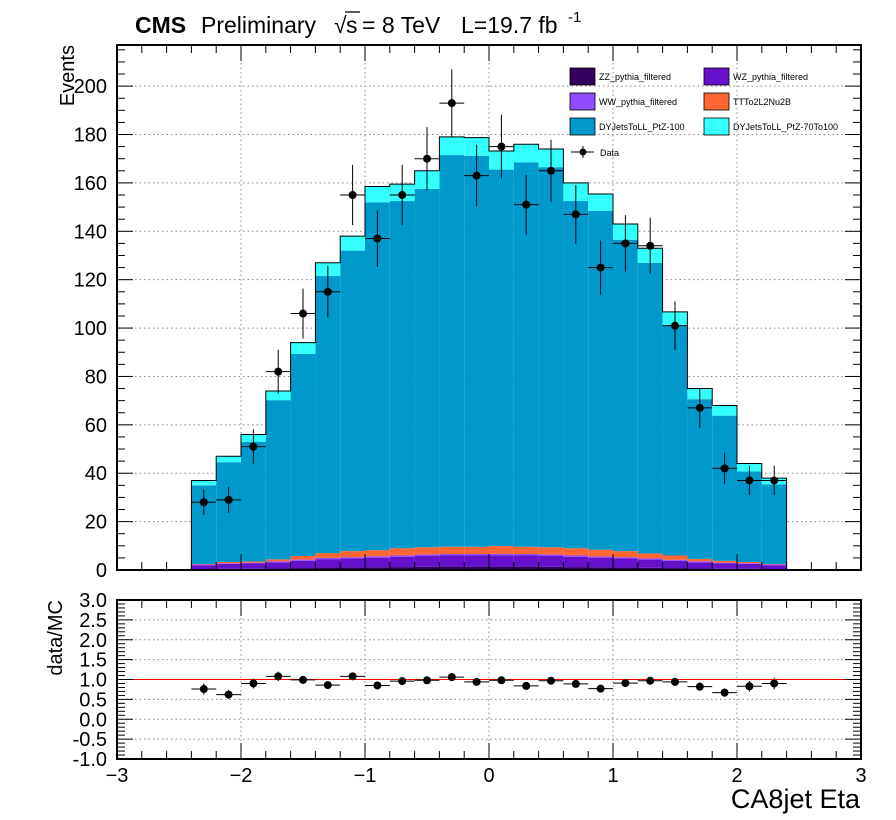 The width and height of the screenshot is (896, 820). What do you see at coordinates (488, 776) in the screenshot?
I see `xtick-label: 0` at bounding box center [488, 776].